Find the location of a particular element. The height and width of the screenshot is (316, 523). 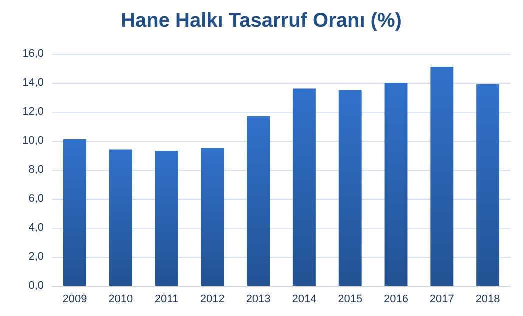

y-tick-label: 16,0 is located at coordinates (33, 54).